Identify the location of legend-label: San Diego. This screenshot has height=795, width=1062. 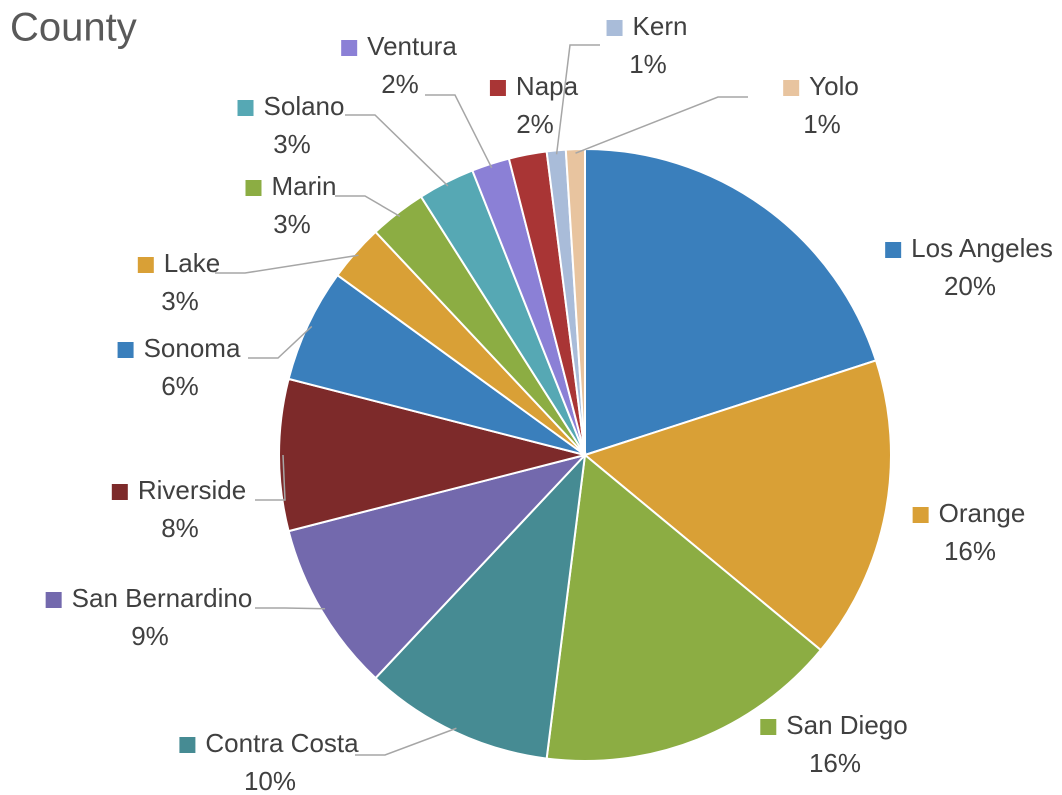
(846, 725).